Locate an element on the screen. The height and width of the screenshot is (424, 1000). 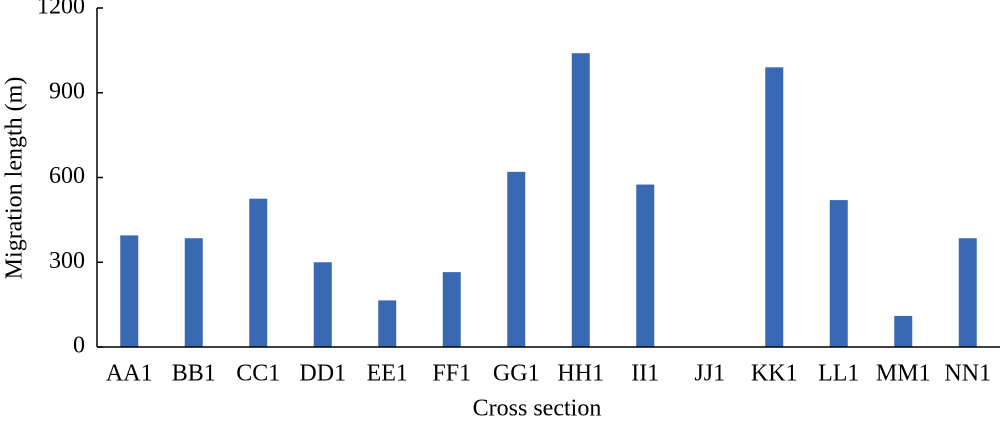
y-tick-label: 1200 is located at coordinates (61, 10).